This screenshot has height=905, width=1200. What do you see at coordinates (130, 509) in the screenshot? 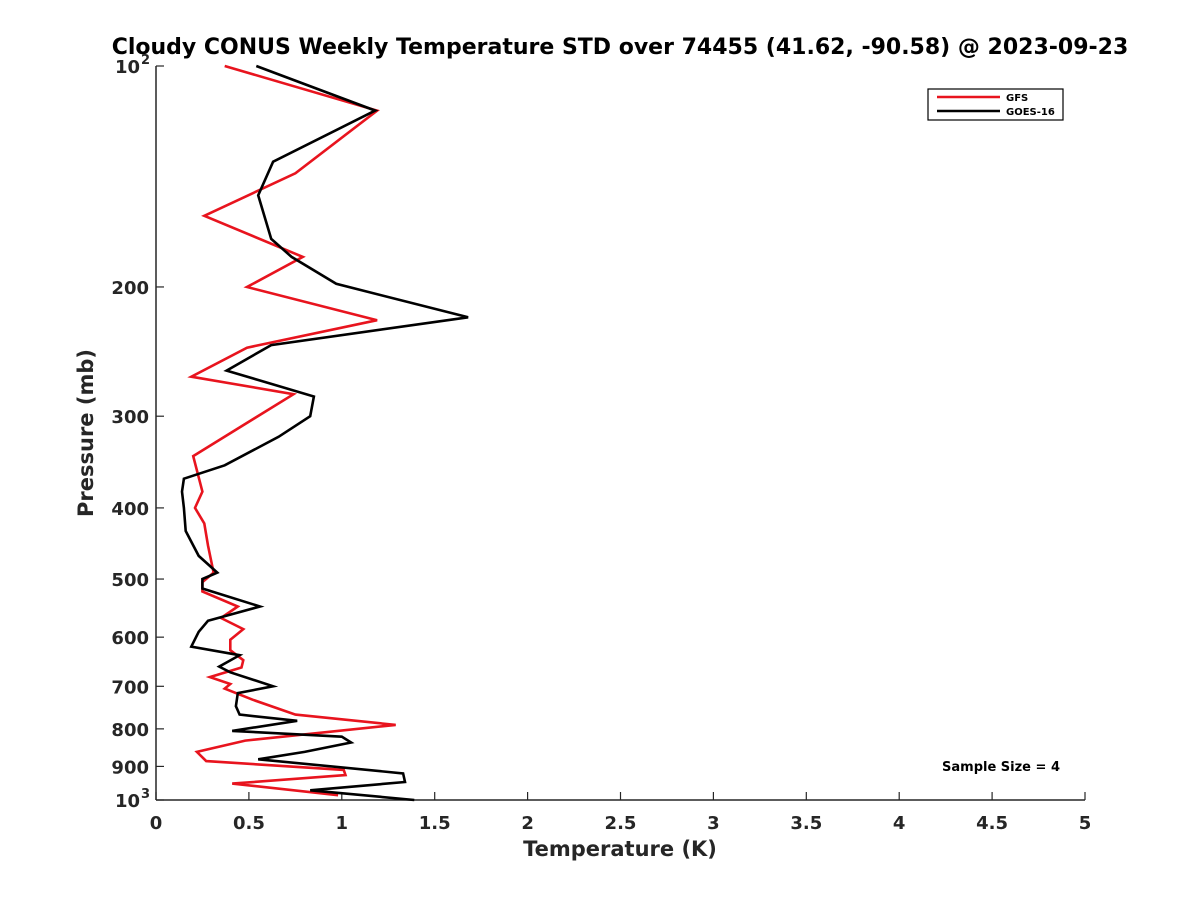
I see `y-tick-label: 400` at bounding box center [130, 509].